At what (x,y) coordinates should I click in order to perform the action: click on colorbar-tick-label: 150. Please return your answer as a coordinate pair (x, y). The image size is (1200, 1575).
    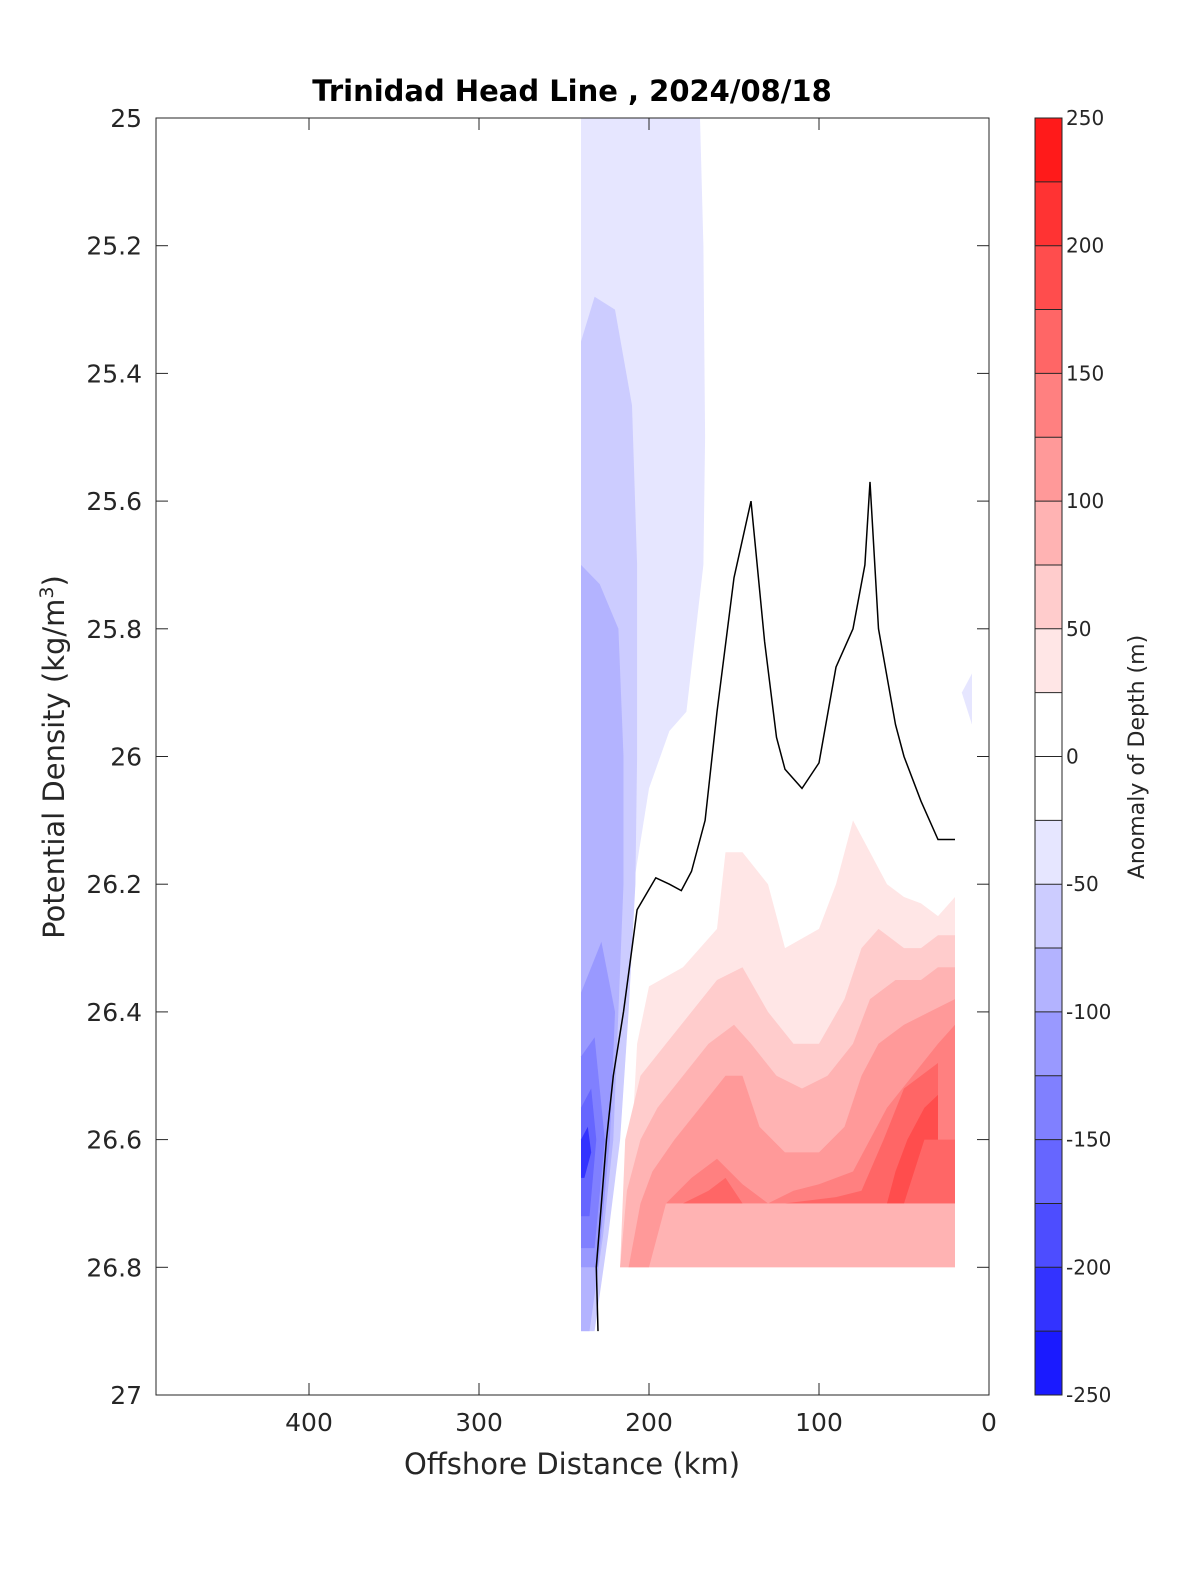
    Looking at the image, I should click on (1085, 373).